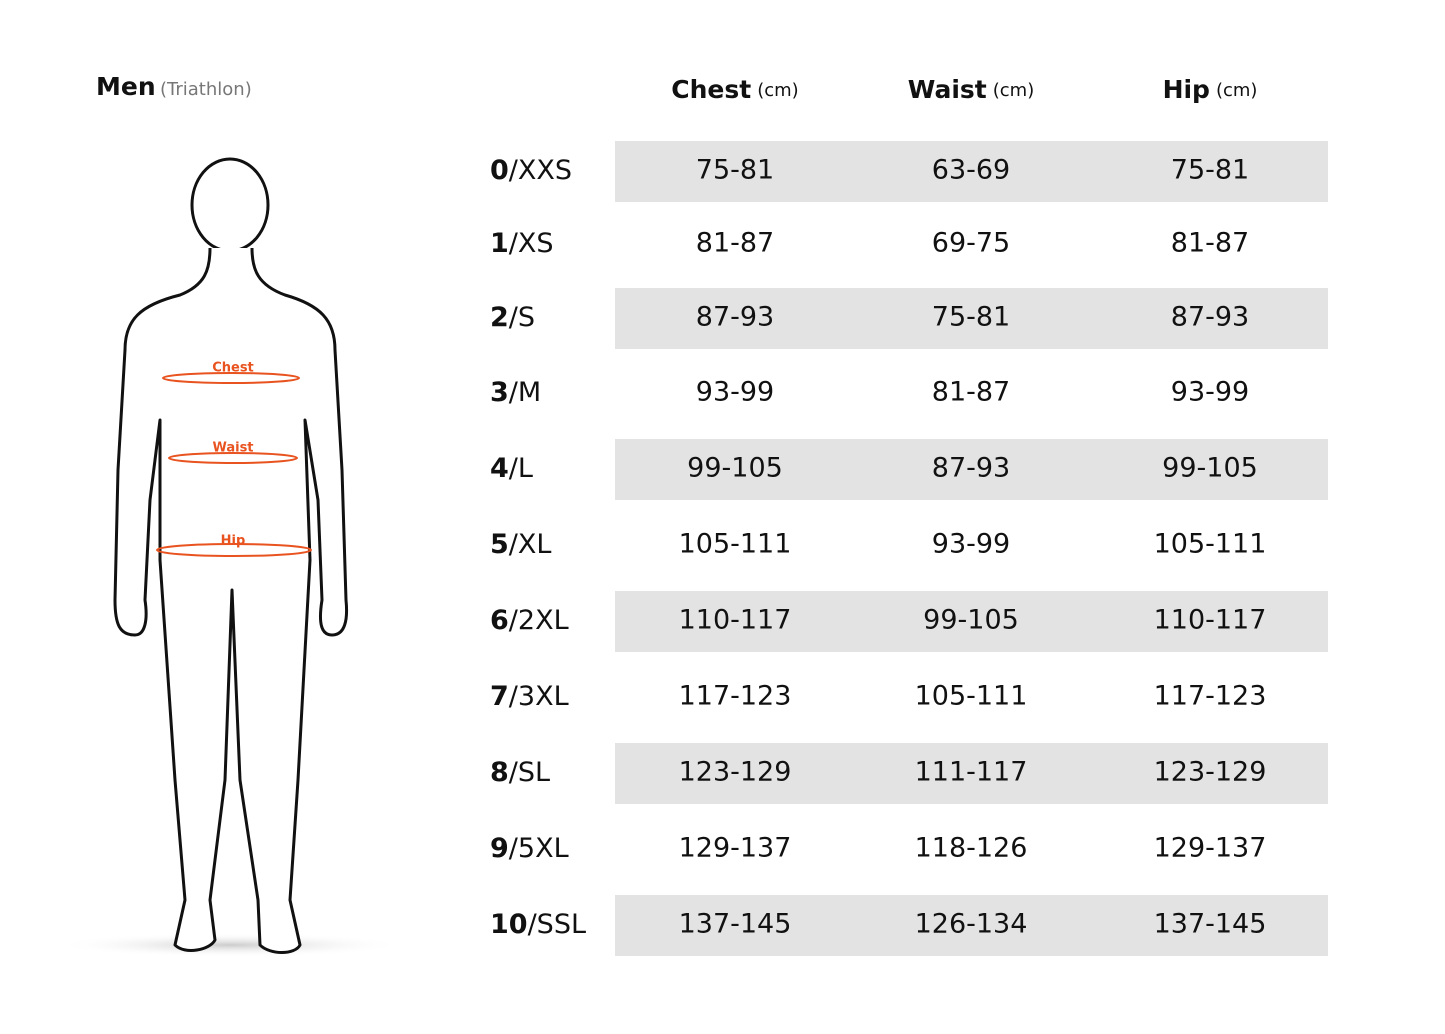 The image size is (1445, 1034). What do you see at coordinates (557, 924) in the screenshot?
I see `size-name: /SSL` at bounding box center [557, 924].